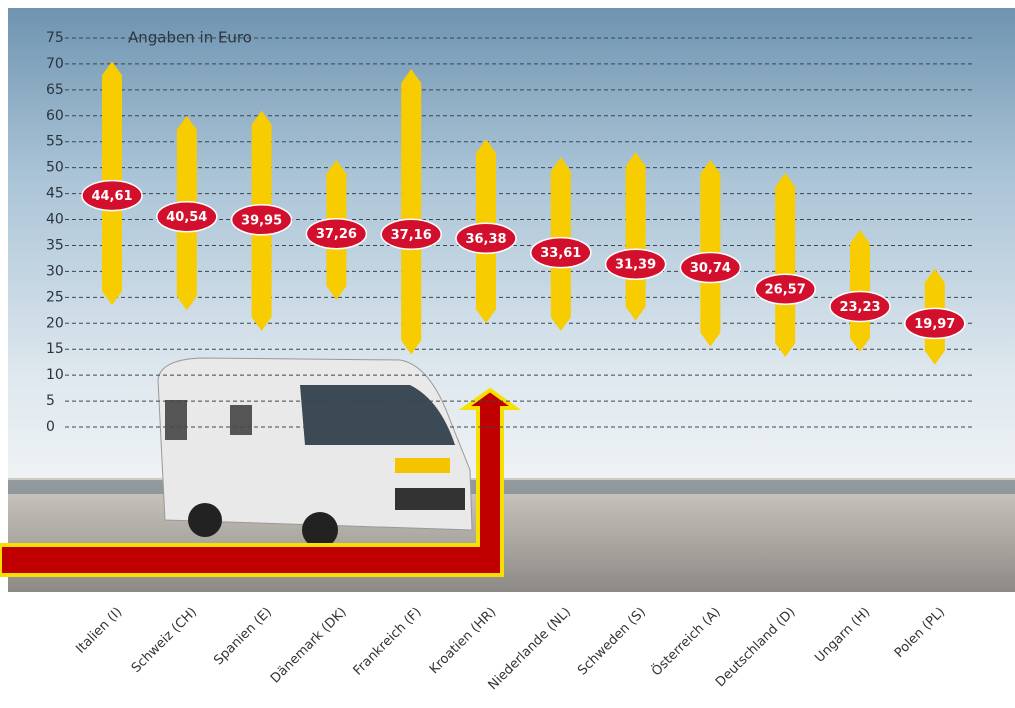 The width and height of the screenshot is (1015, 708). Describe the element at coordinates (50, 427) in the screenshot. I see `y-tick-label: 0` at that location.